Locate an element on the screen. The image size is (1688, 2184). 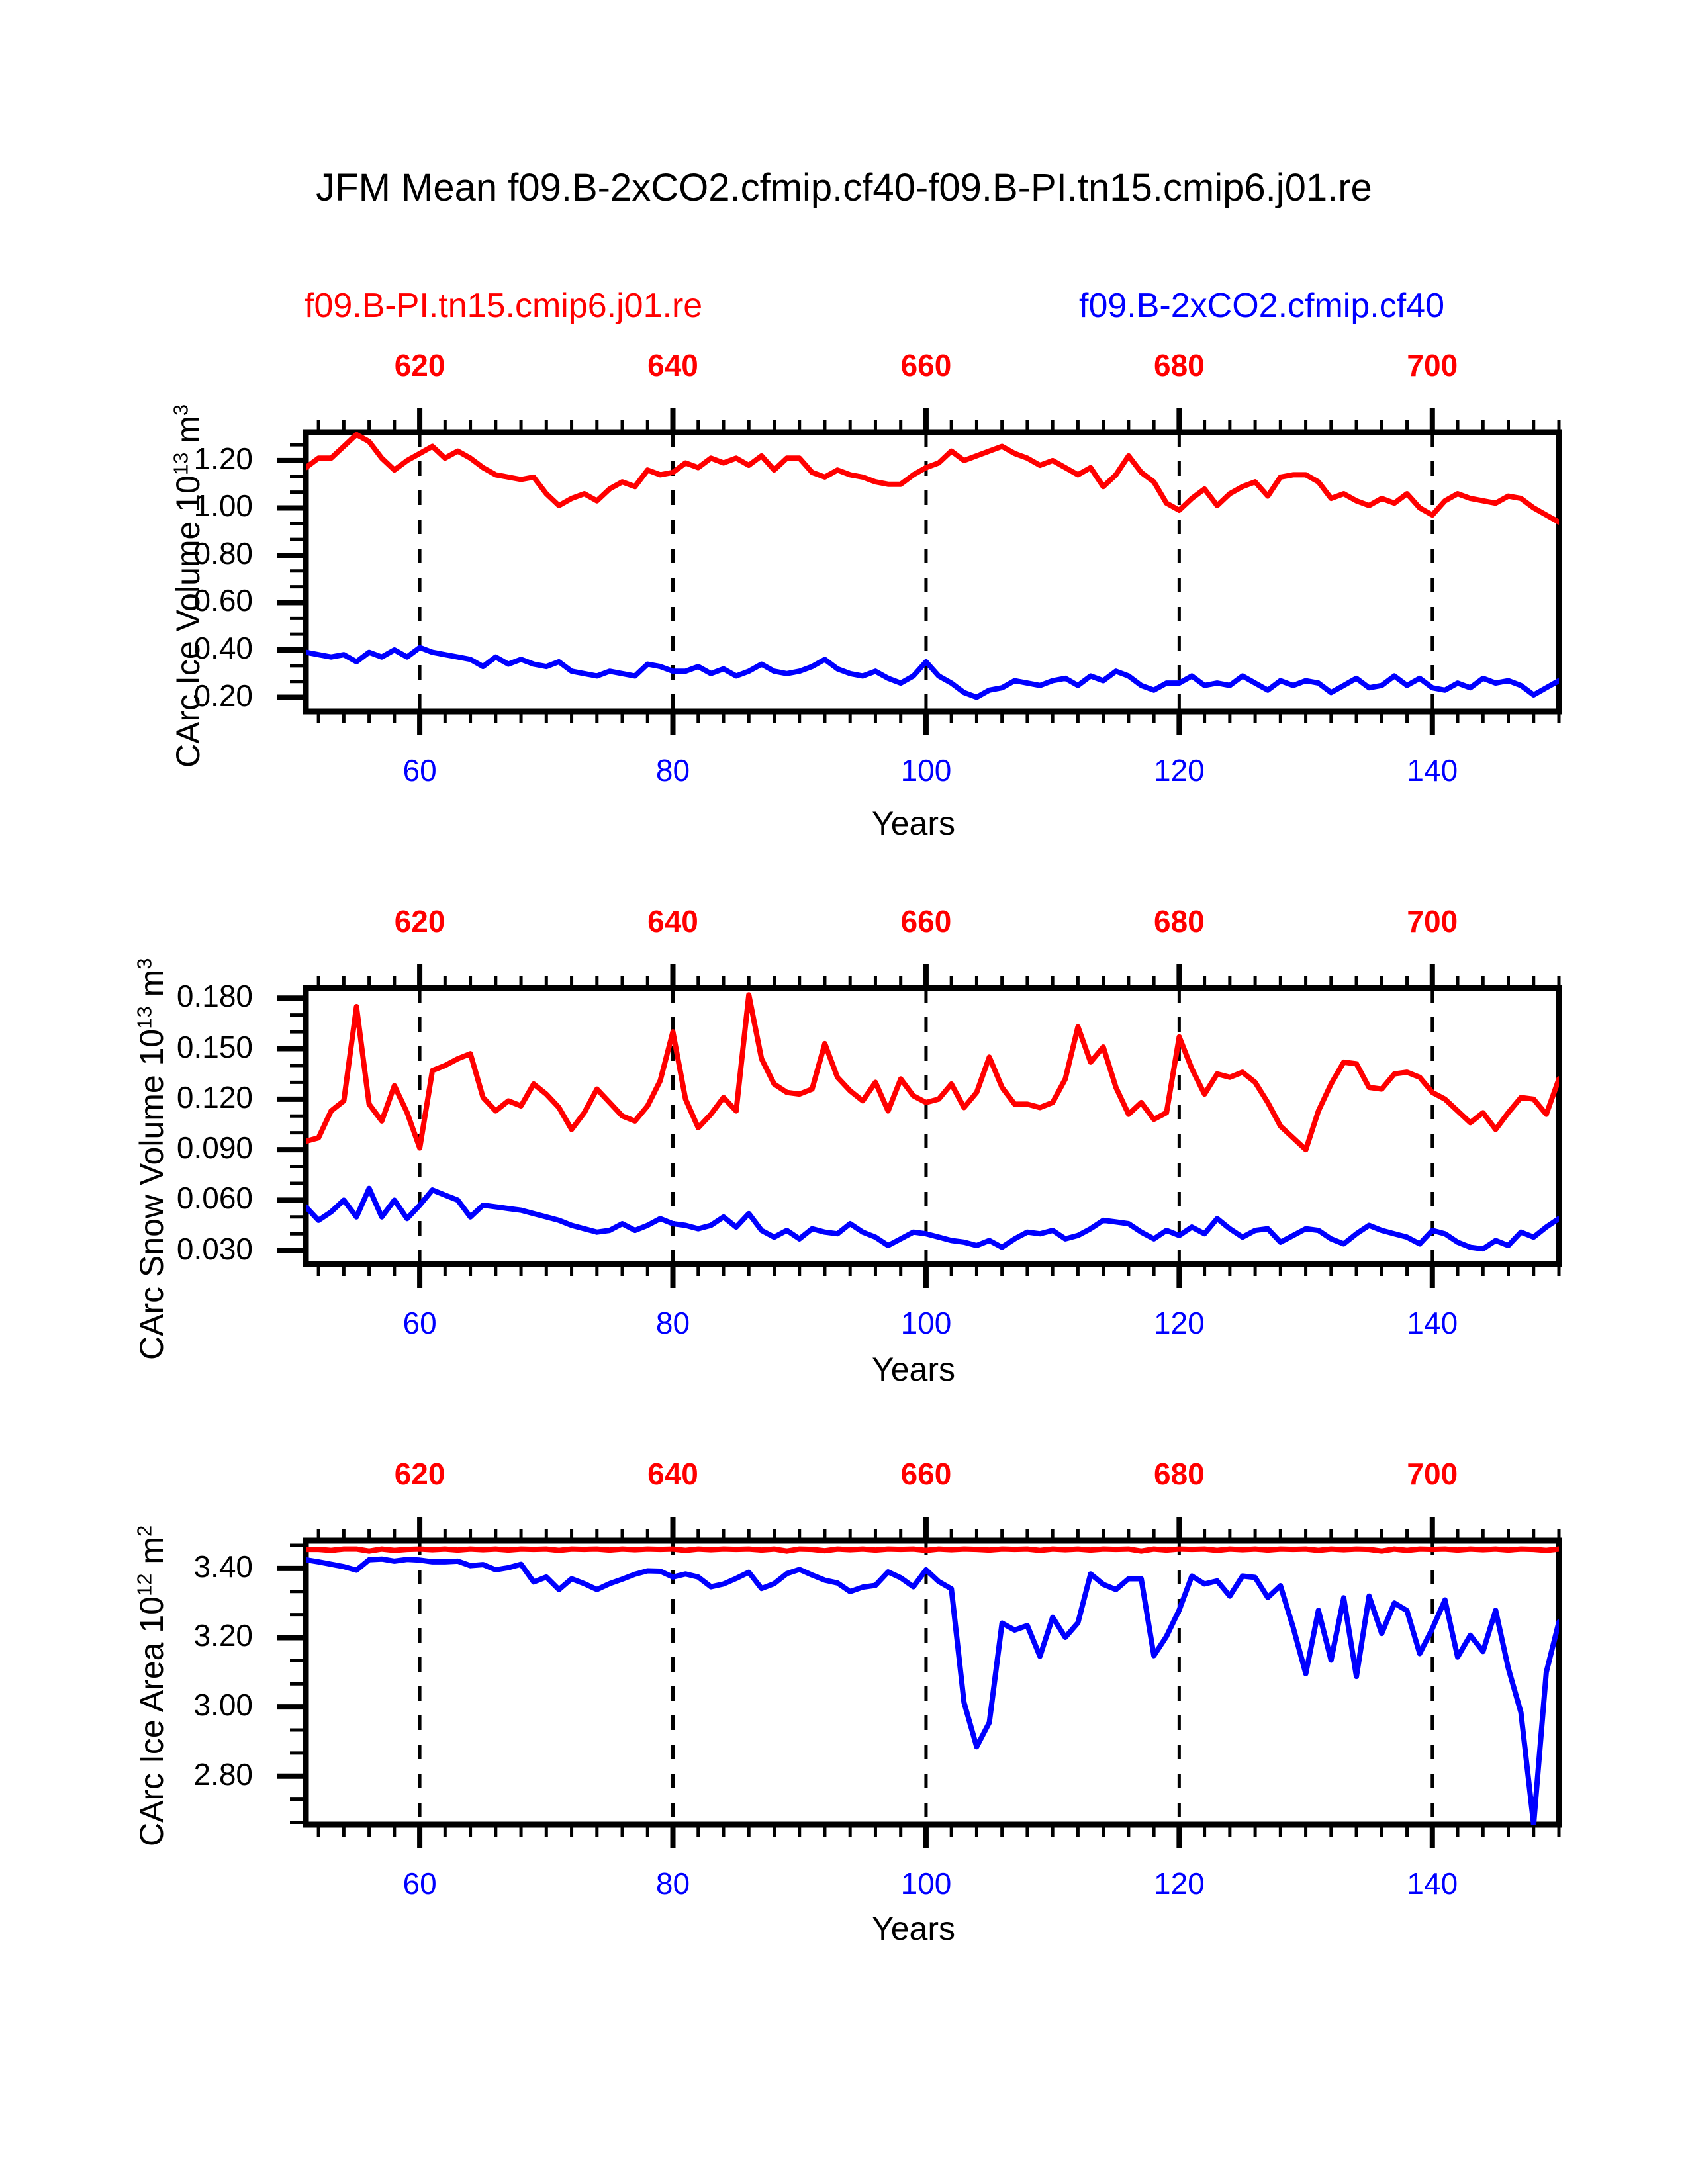
legend-blue-label: f09.B-2xCO2.cfmip.cf40 is located at coordinates (1261, 306).